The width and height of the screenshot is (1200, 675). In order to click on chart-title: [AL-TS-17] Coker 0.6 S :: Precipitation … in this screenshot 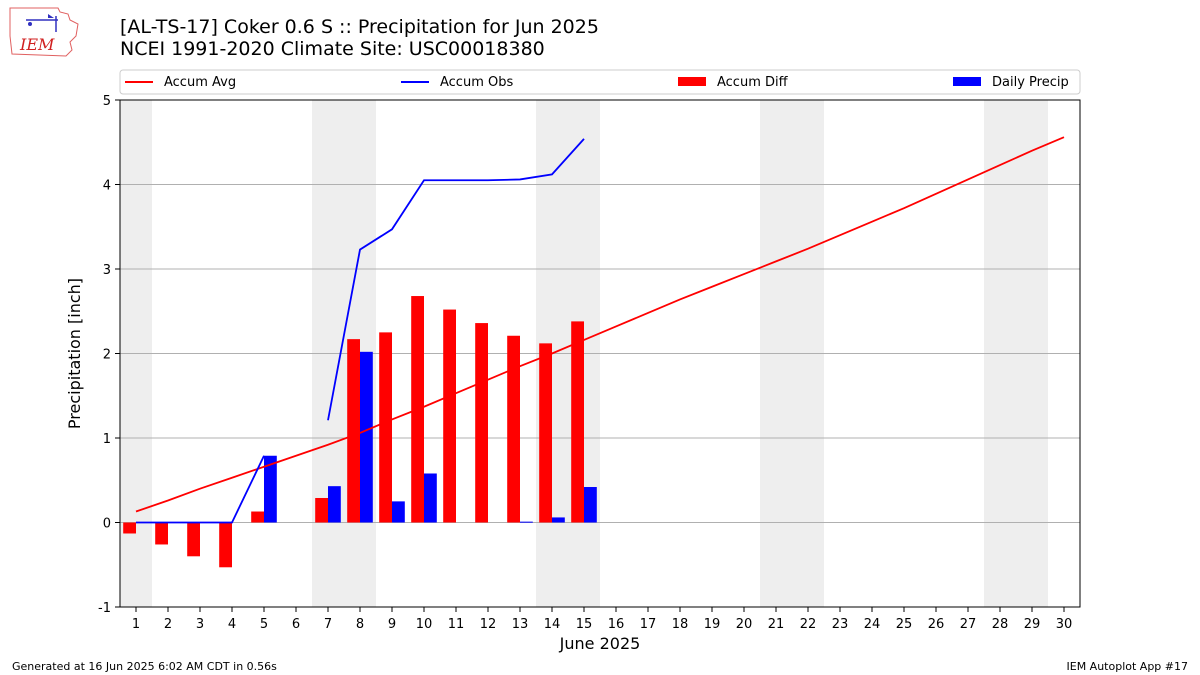, I will do `click(359, 38)`.